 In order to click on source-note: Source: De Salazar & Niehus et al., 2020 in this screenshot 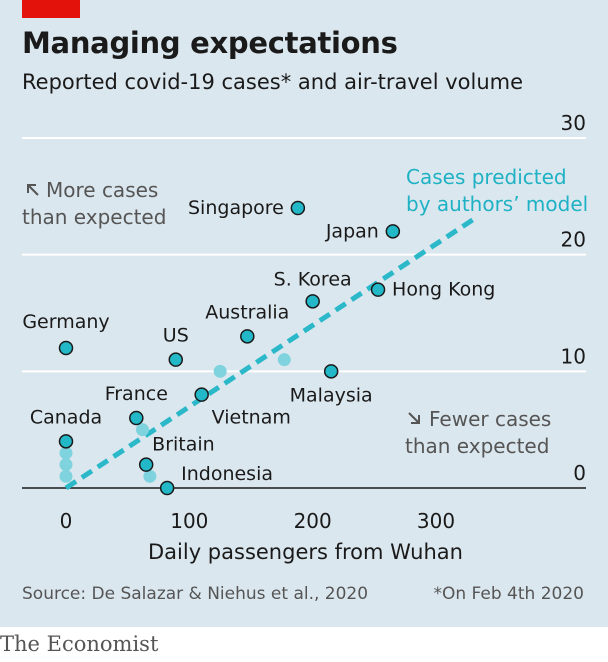, I will do `click(195, 594)`.